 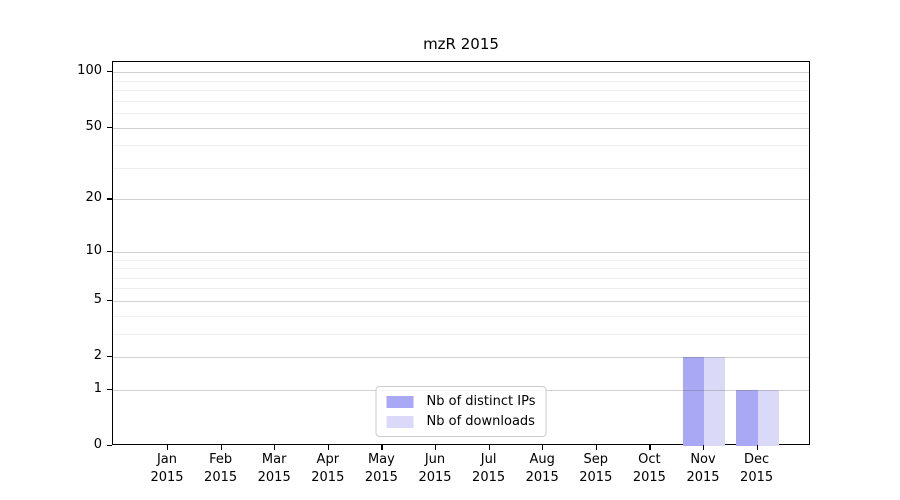 I want to click on x-tick-month: Oct, so click(x=649, y=459).